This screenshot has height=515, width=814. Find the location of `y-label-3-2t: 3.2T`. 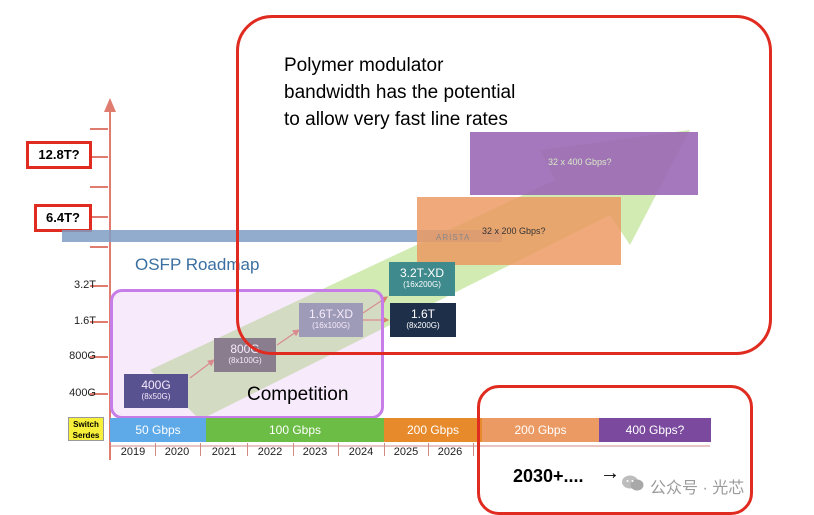

y-label-3-2t: 3.2T is located at coordinates (84, 285).